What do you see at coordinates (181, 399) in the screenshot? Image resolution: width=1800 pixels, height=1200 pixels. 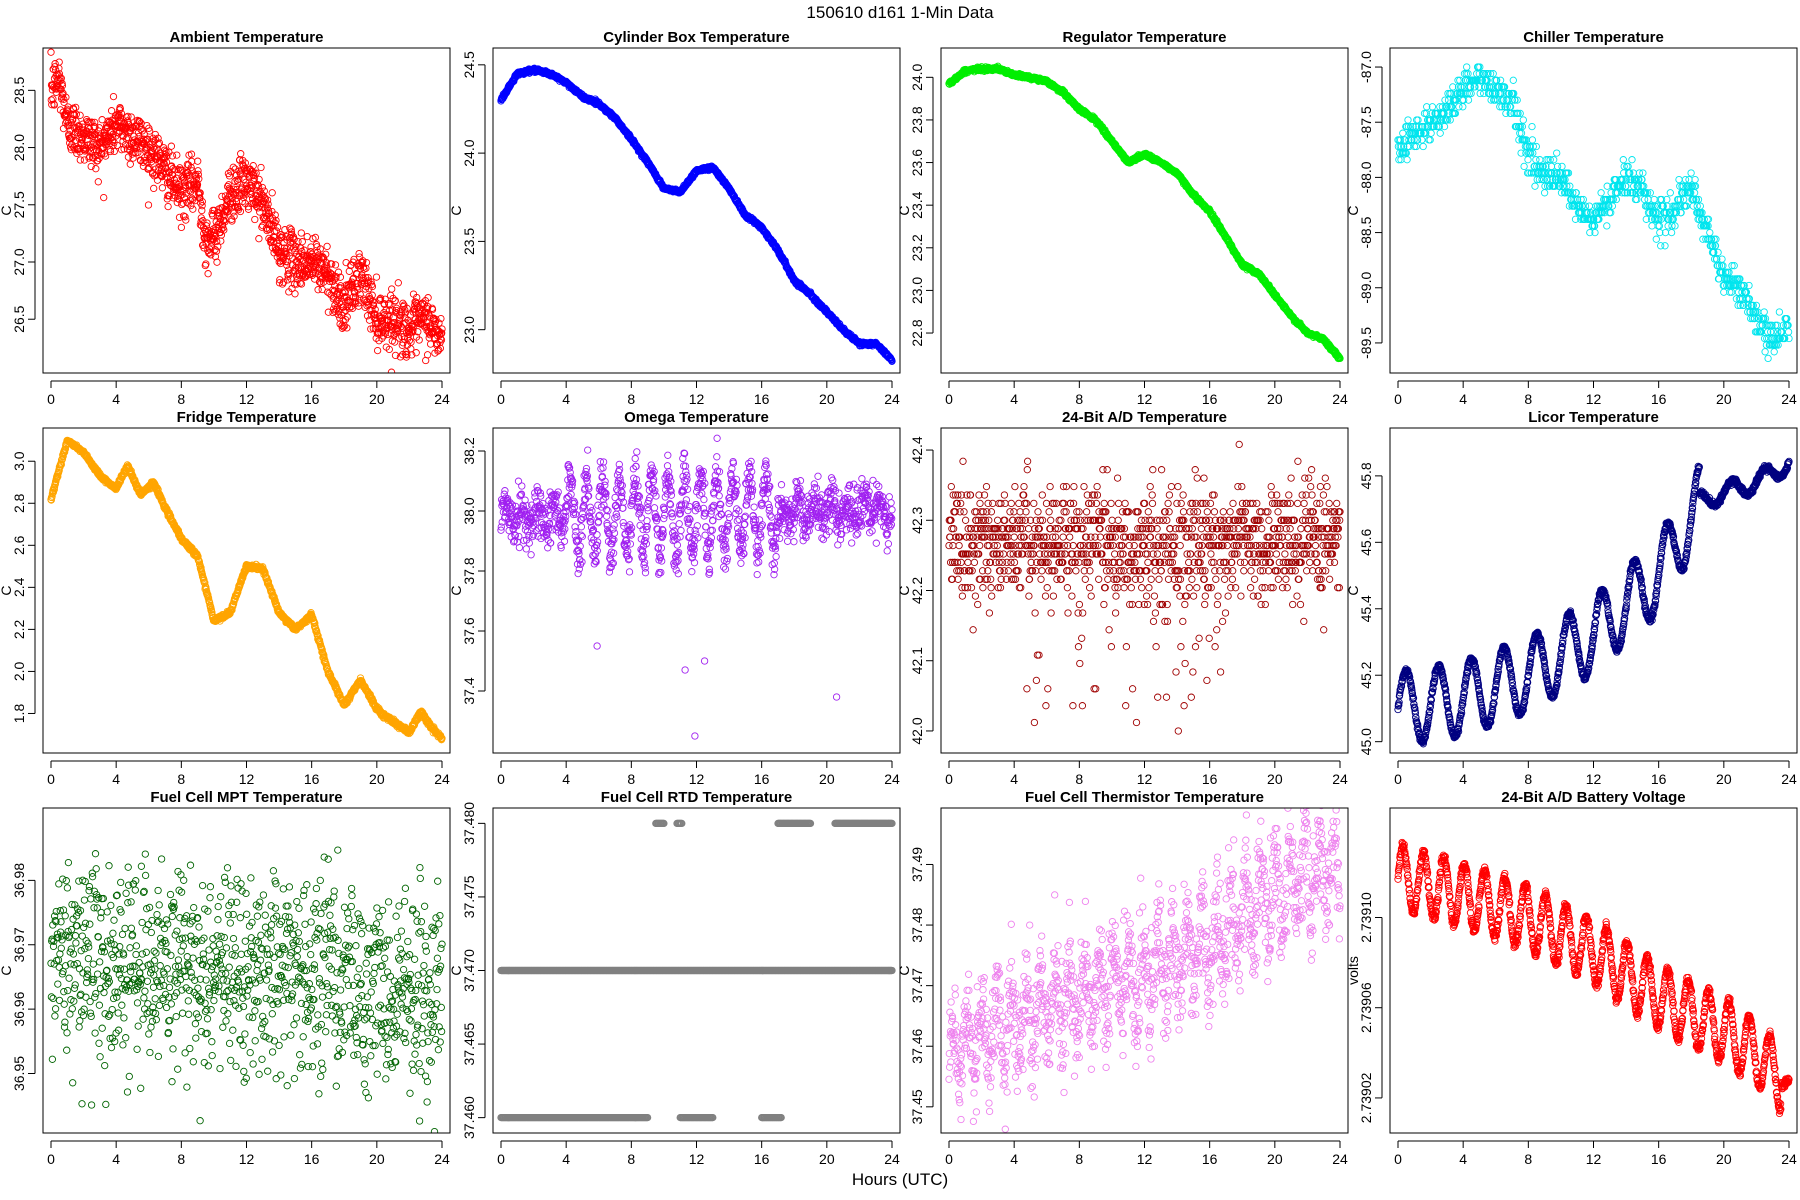 I see `x-tick-label: 8` at bounding box center [181, 399].